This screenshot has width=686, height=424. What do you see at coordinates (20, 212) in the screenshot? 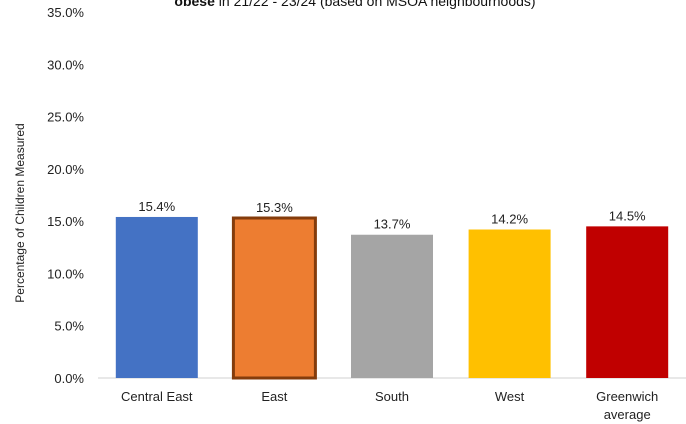
I see `y-axis-title: Percentage of Children Measured` at bounding box center [20, 212].